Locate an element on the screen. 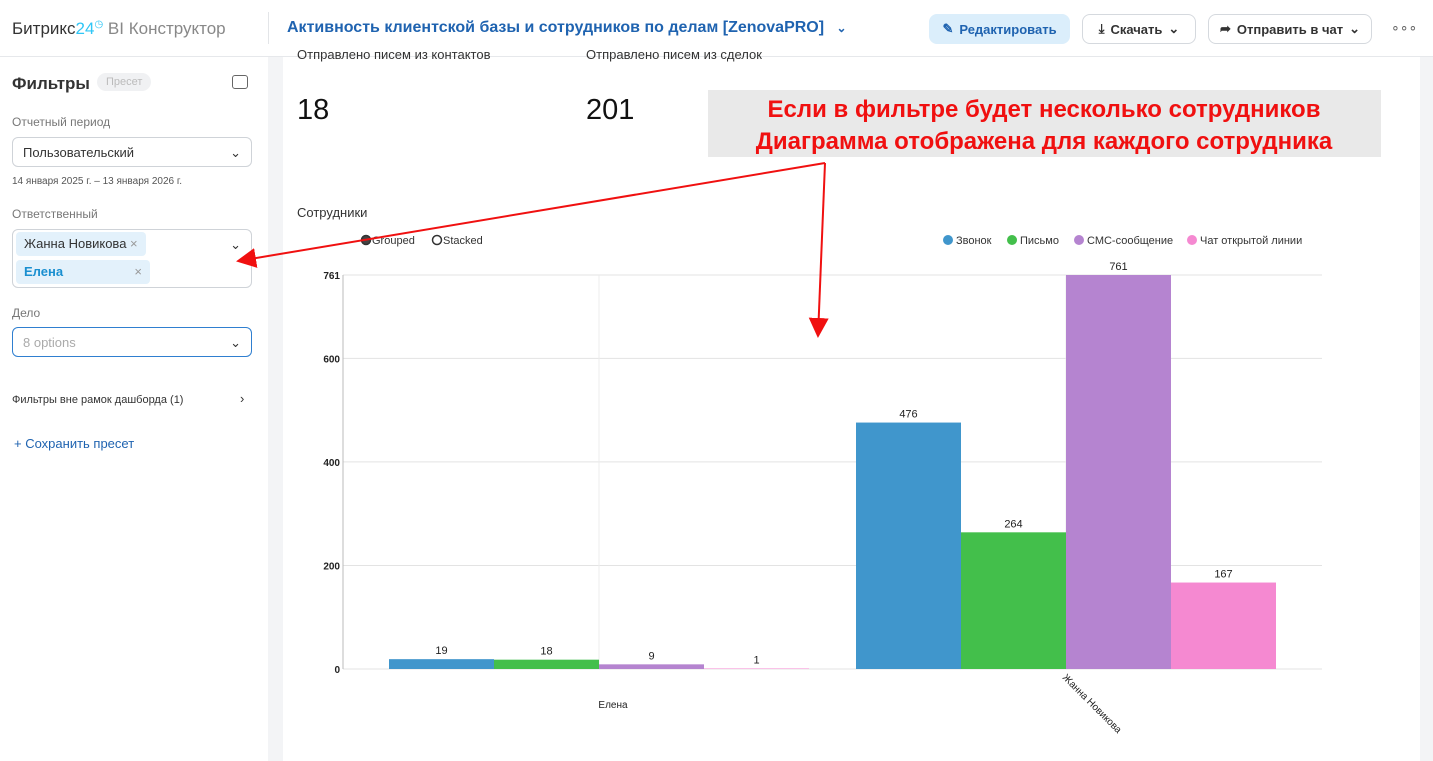  button-label: Скачать is located at coordinates (1136, 29).